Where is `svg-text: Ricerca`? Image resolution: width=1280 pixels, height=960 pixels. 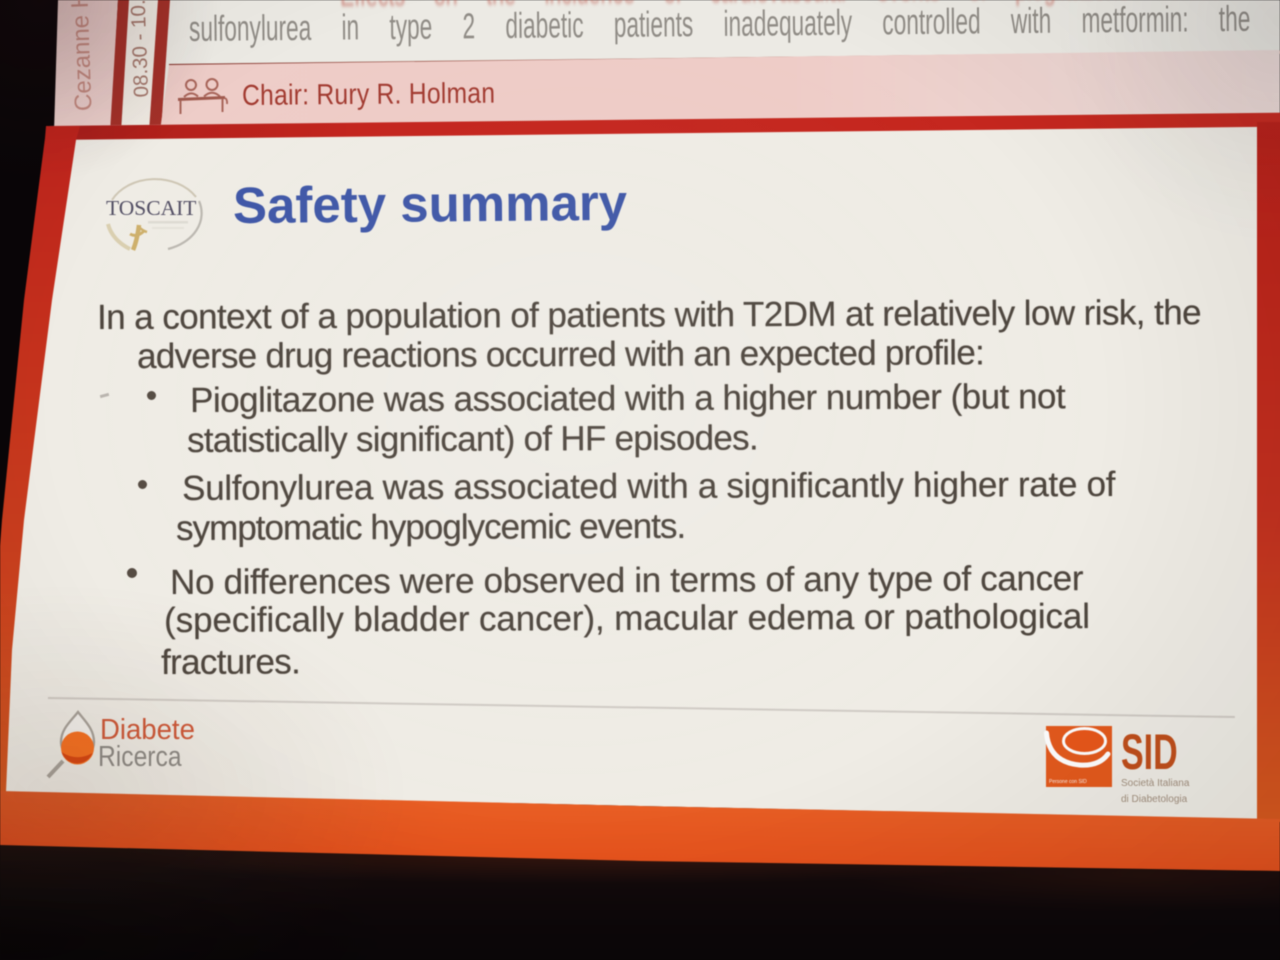
svg-text: Ricerca is located at coordinates (140, 756).